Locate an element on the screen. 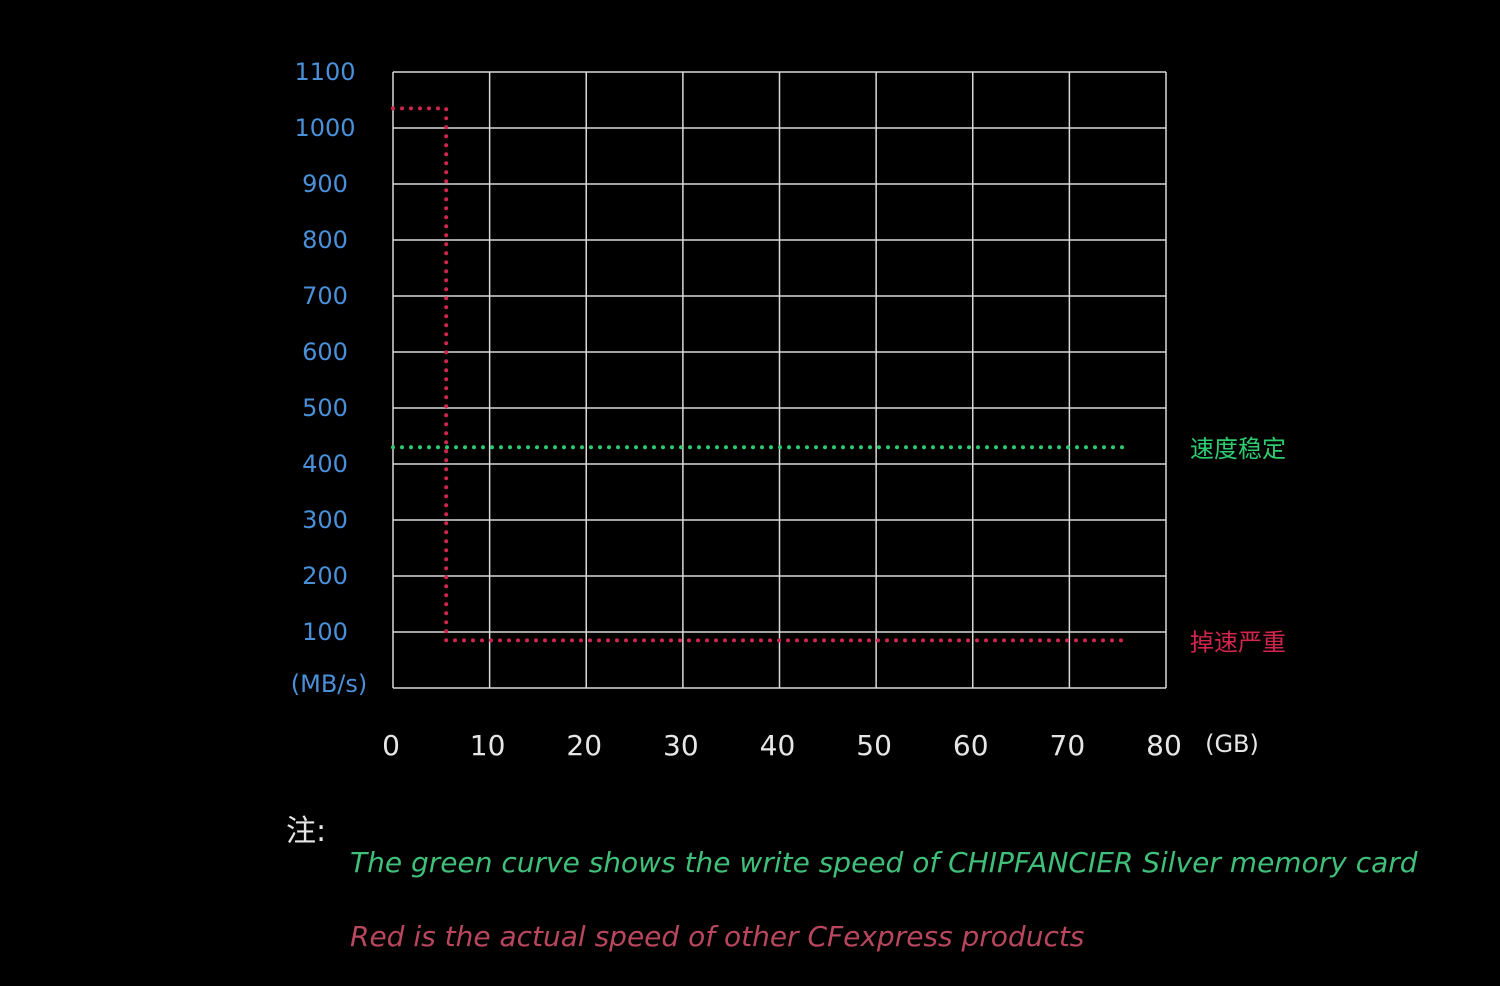  y-tick-label: 800 is located at coordinates (325, 240).